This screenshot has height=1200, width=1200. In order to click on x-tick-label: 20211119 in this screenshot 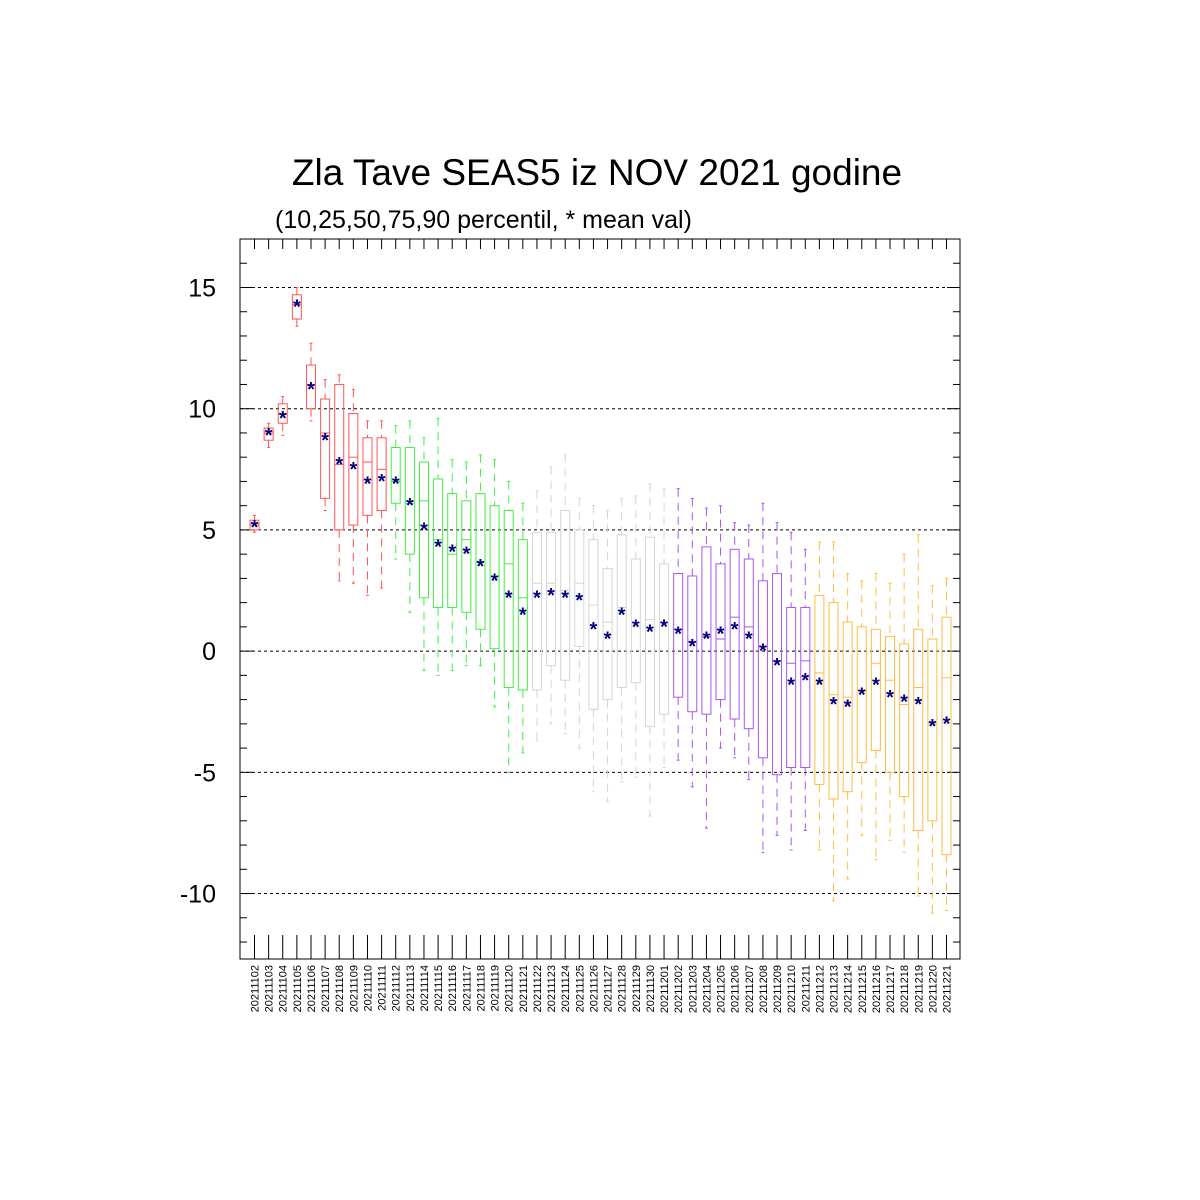, I will do `click(496, 988)`.